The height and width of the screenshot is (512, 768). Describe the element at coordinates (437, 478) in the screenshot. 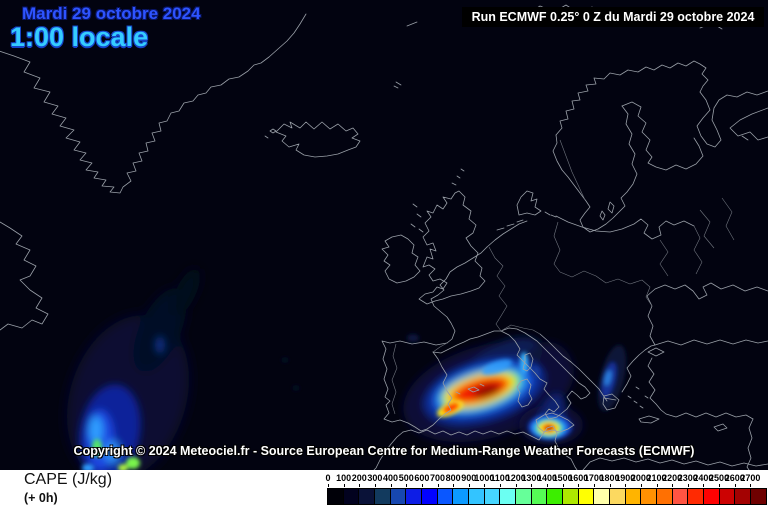

I see `legend-tick-label: 700` at that location.